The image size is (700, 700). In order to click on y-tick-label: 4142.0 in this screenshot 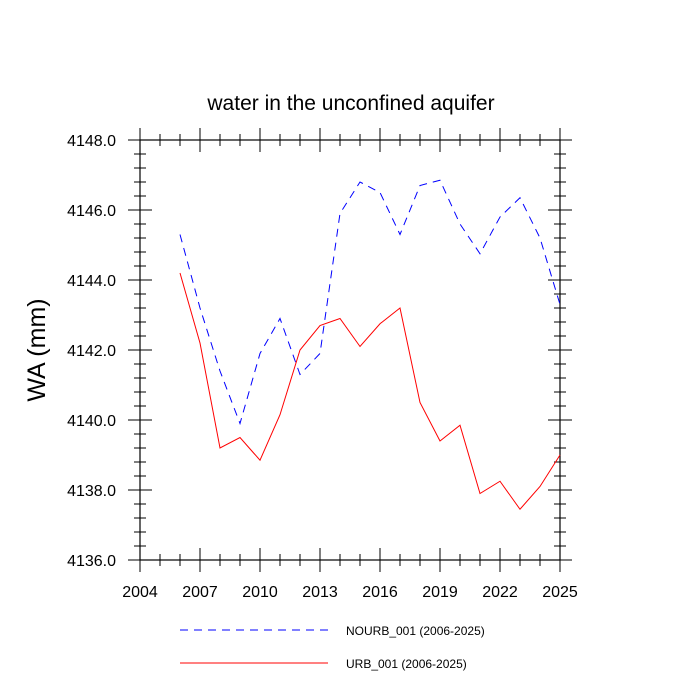, I will do `click(91, 351)`.